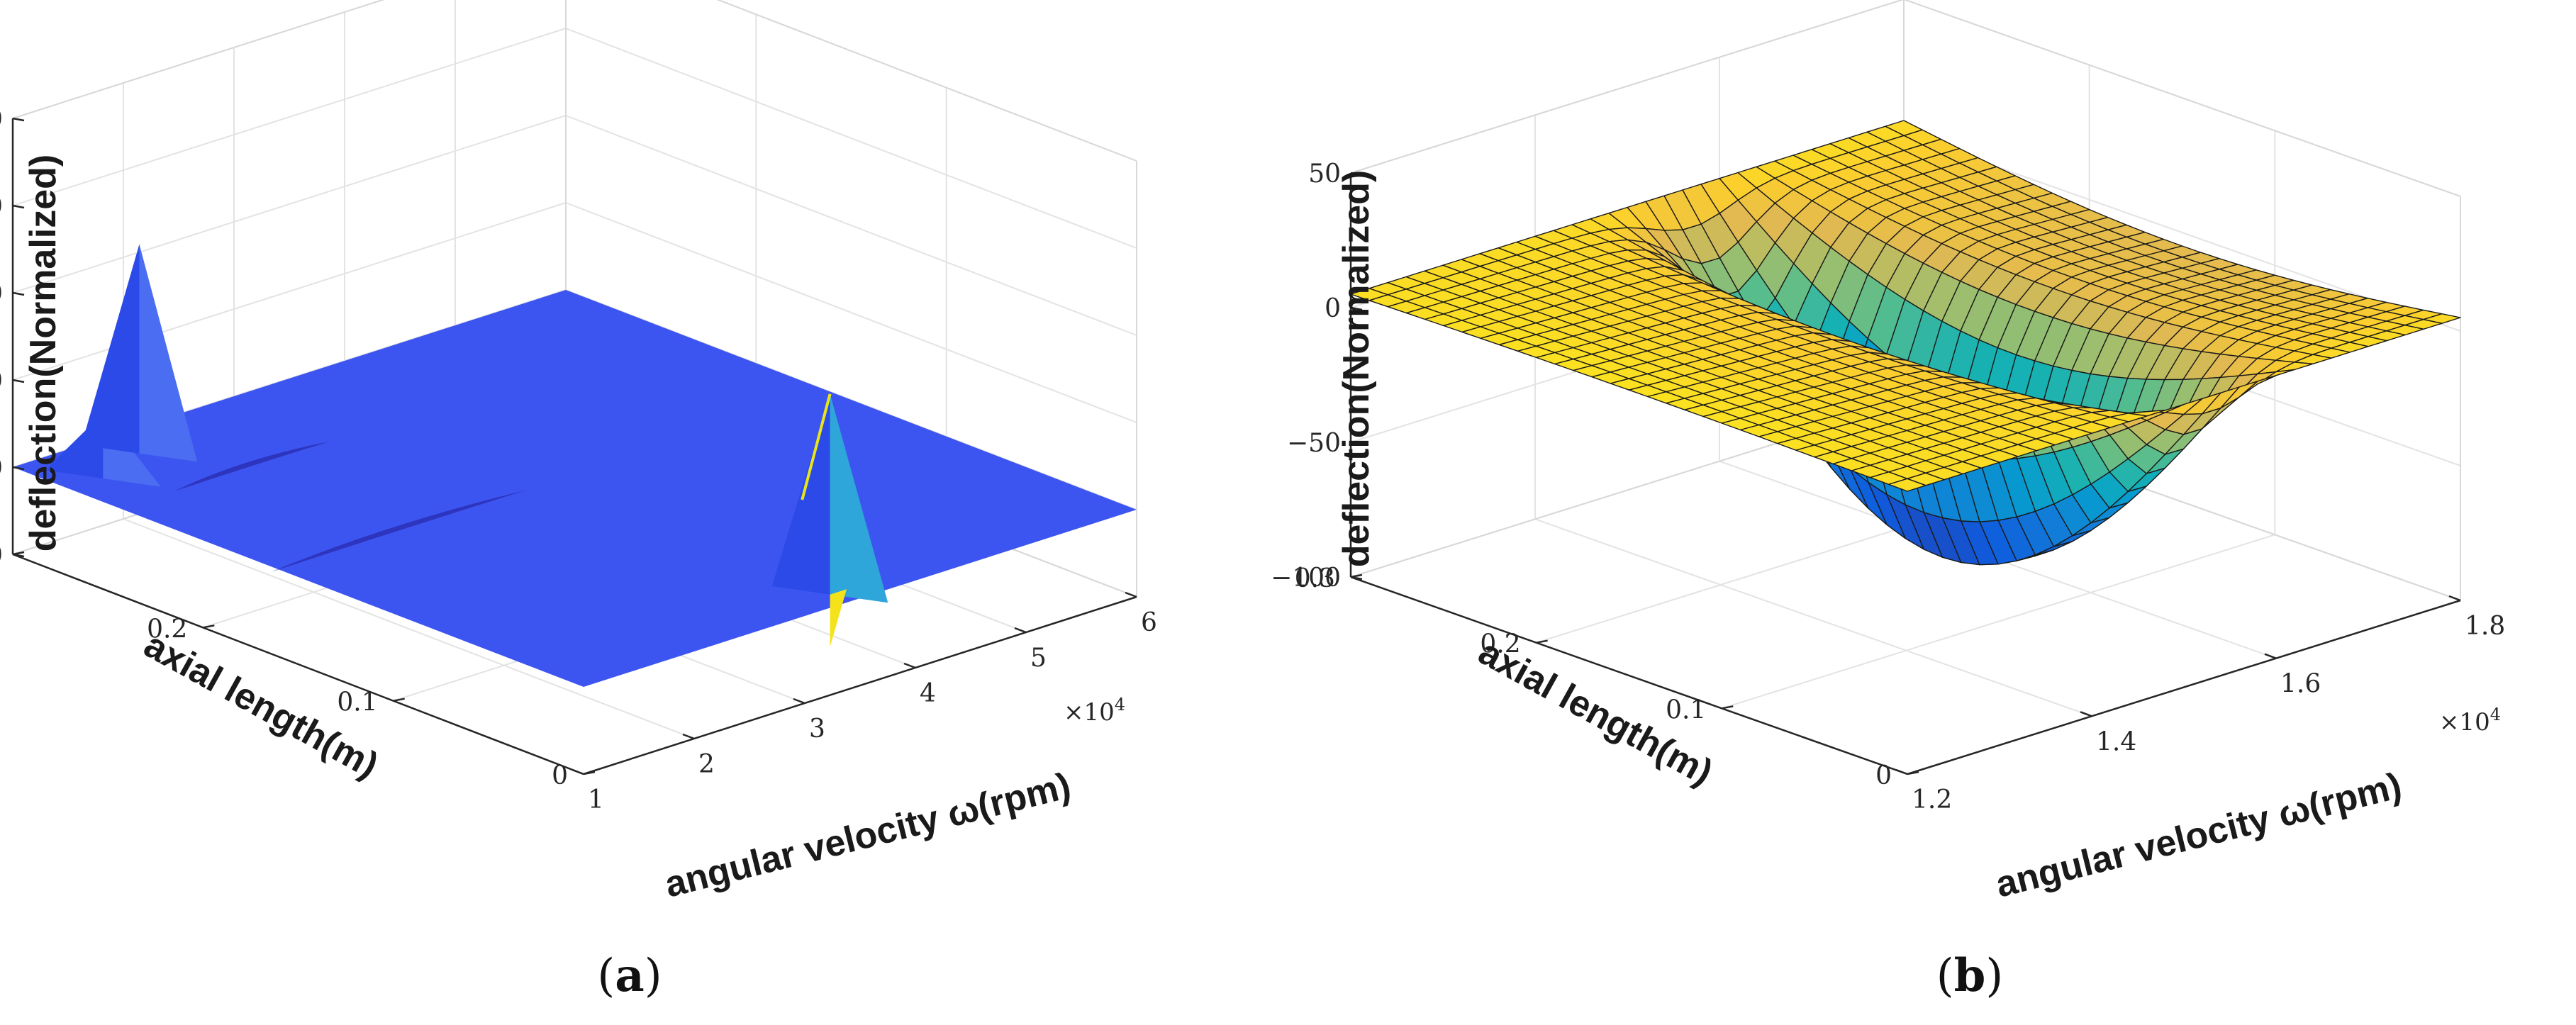 The width and height of the screenshot is (2576, 1025). I want to click on panel-b-y-tick-label: 0, so click(1883, 775).